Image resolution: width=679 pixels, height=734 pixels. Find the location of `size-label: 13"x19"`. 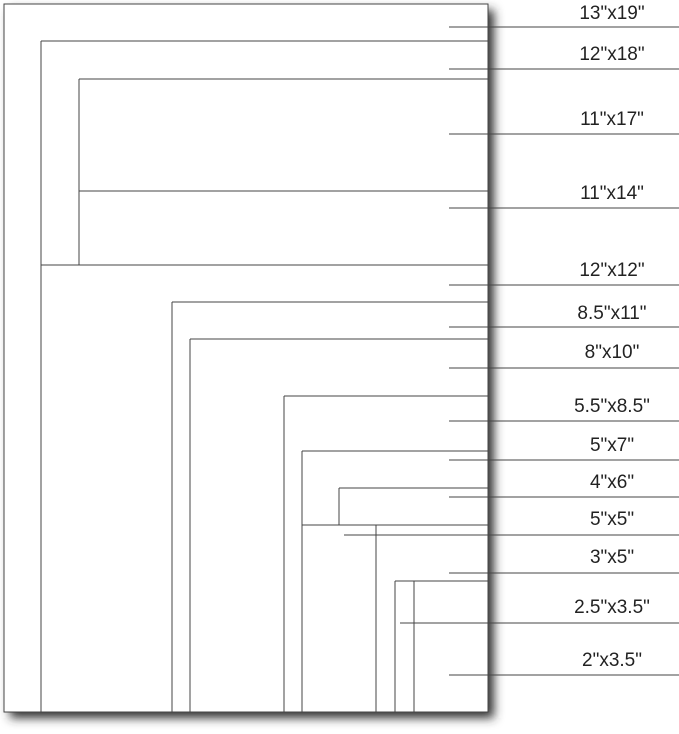

size-label: 13"x19" is located at coordinates (611, 13).